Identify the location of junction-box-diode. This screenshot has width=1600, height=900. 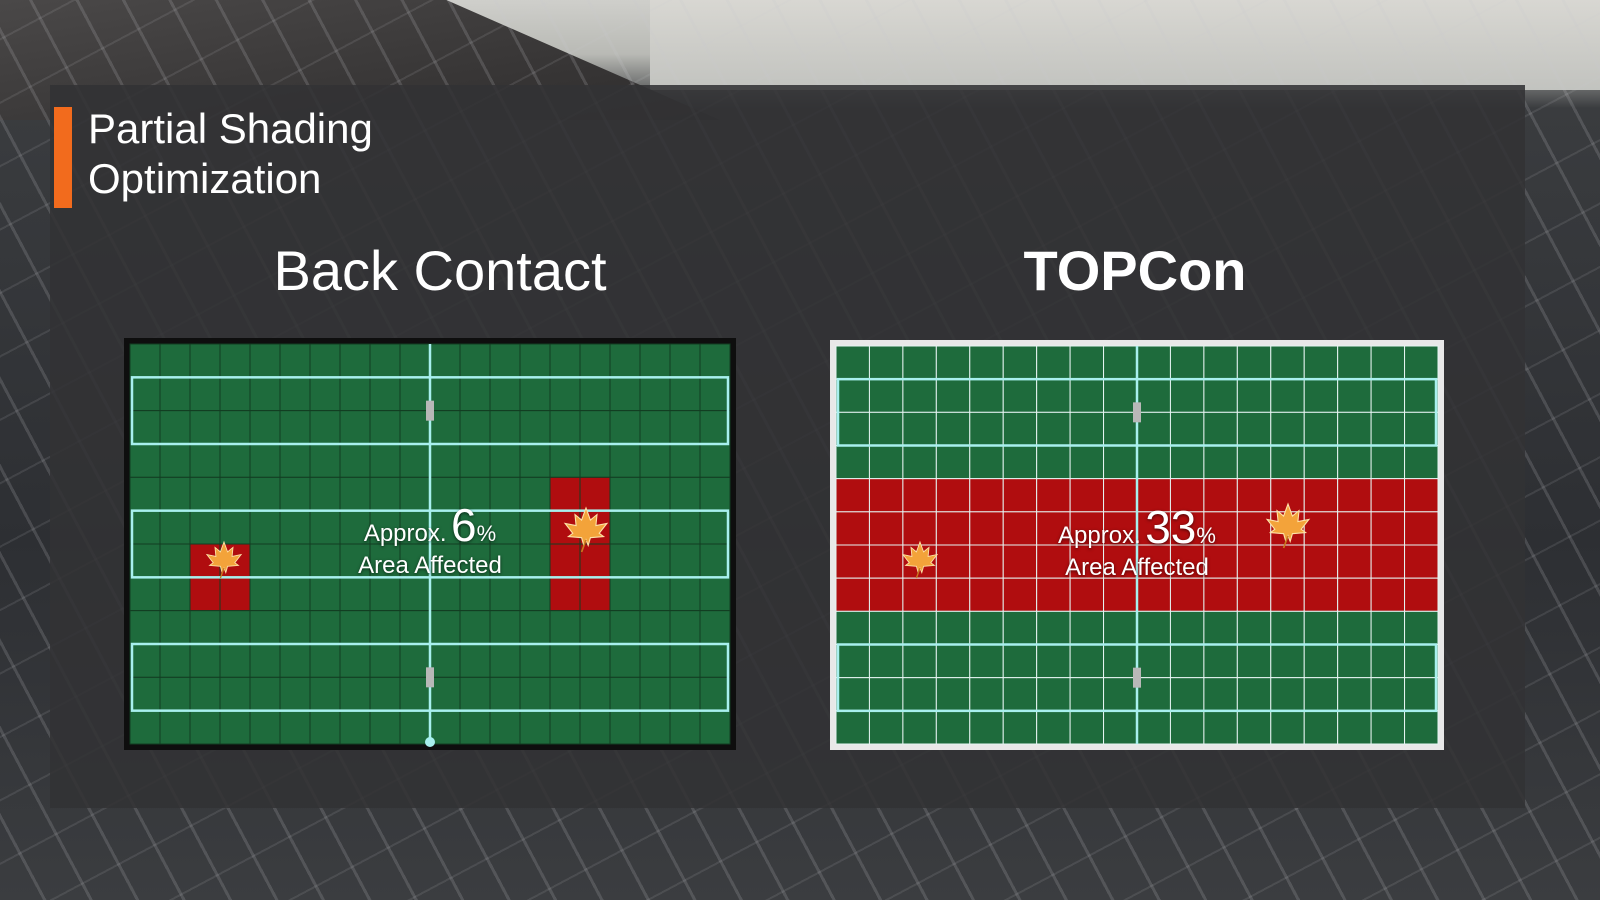
(430, 677).